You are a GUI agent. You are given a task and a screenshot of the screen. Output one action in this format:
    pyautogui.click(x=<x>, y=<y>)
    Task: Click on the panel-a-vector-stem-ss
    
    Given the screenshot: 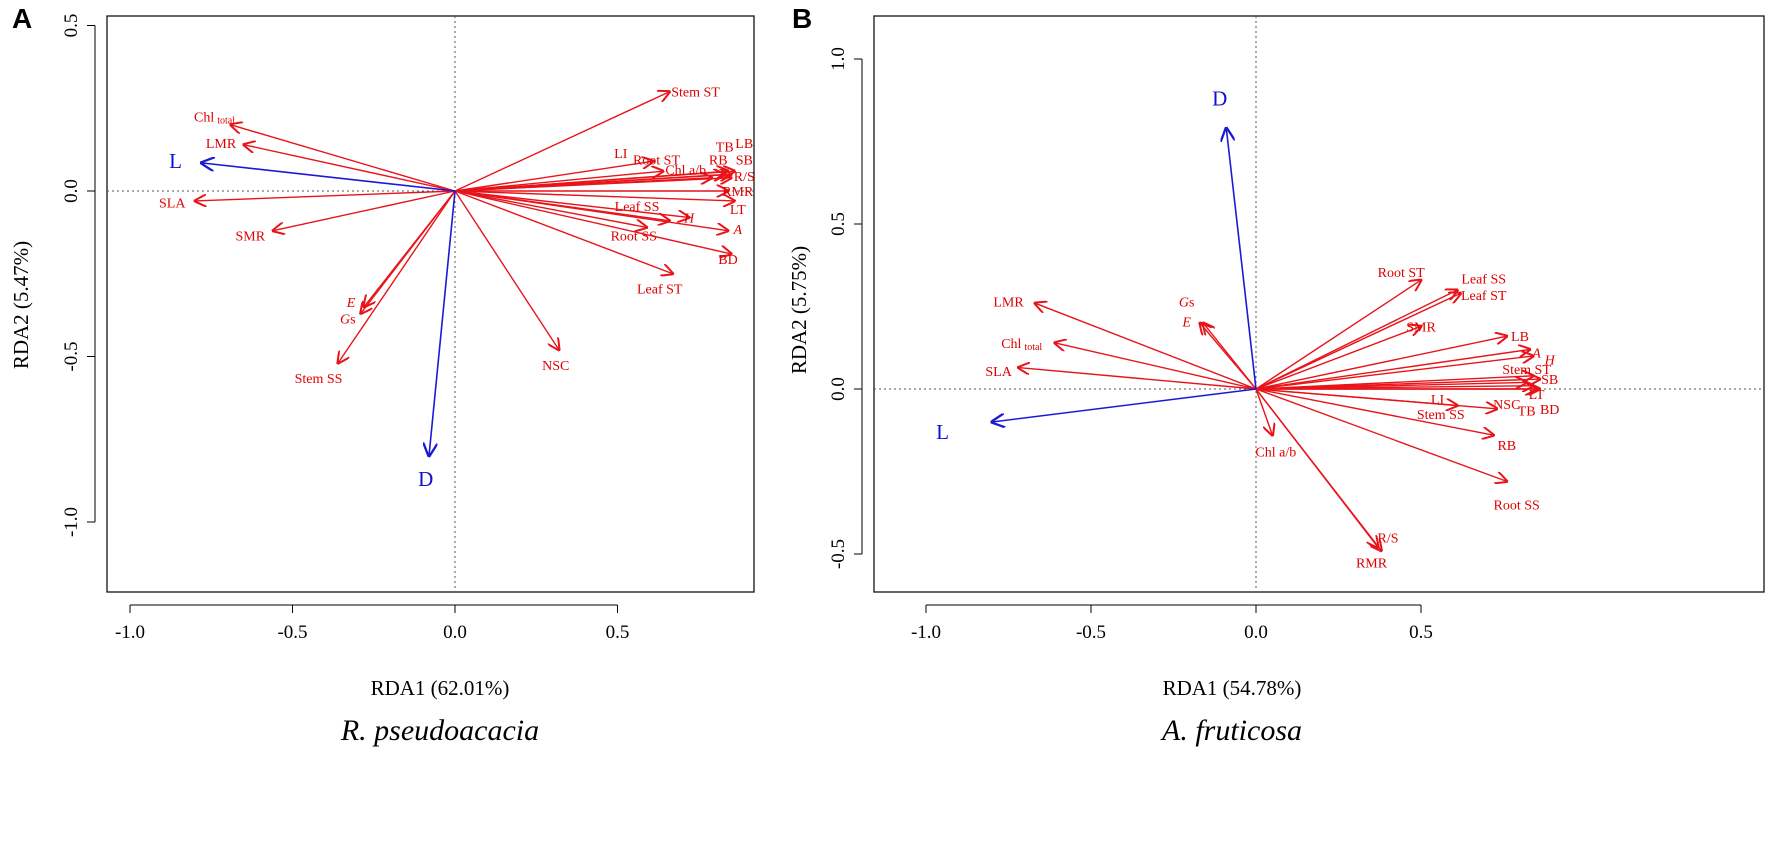 What is the action you would take?
    pyautogui.click(x=397, y=276)
    